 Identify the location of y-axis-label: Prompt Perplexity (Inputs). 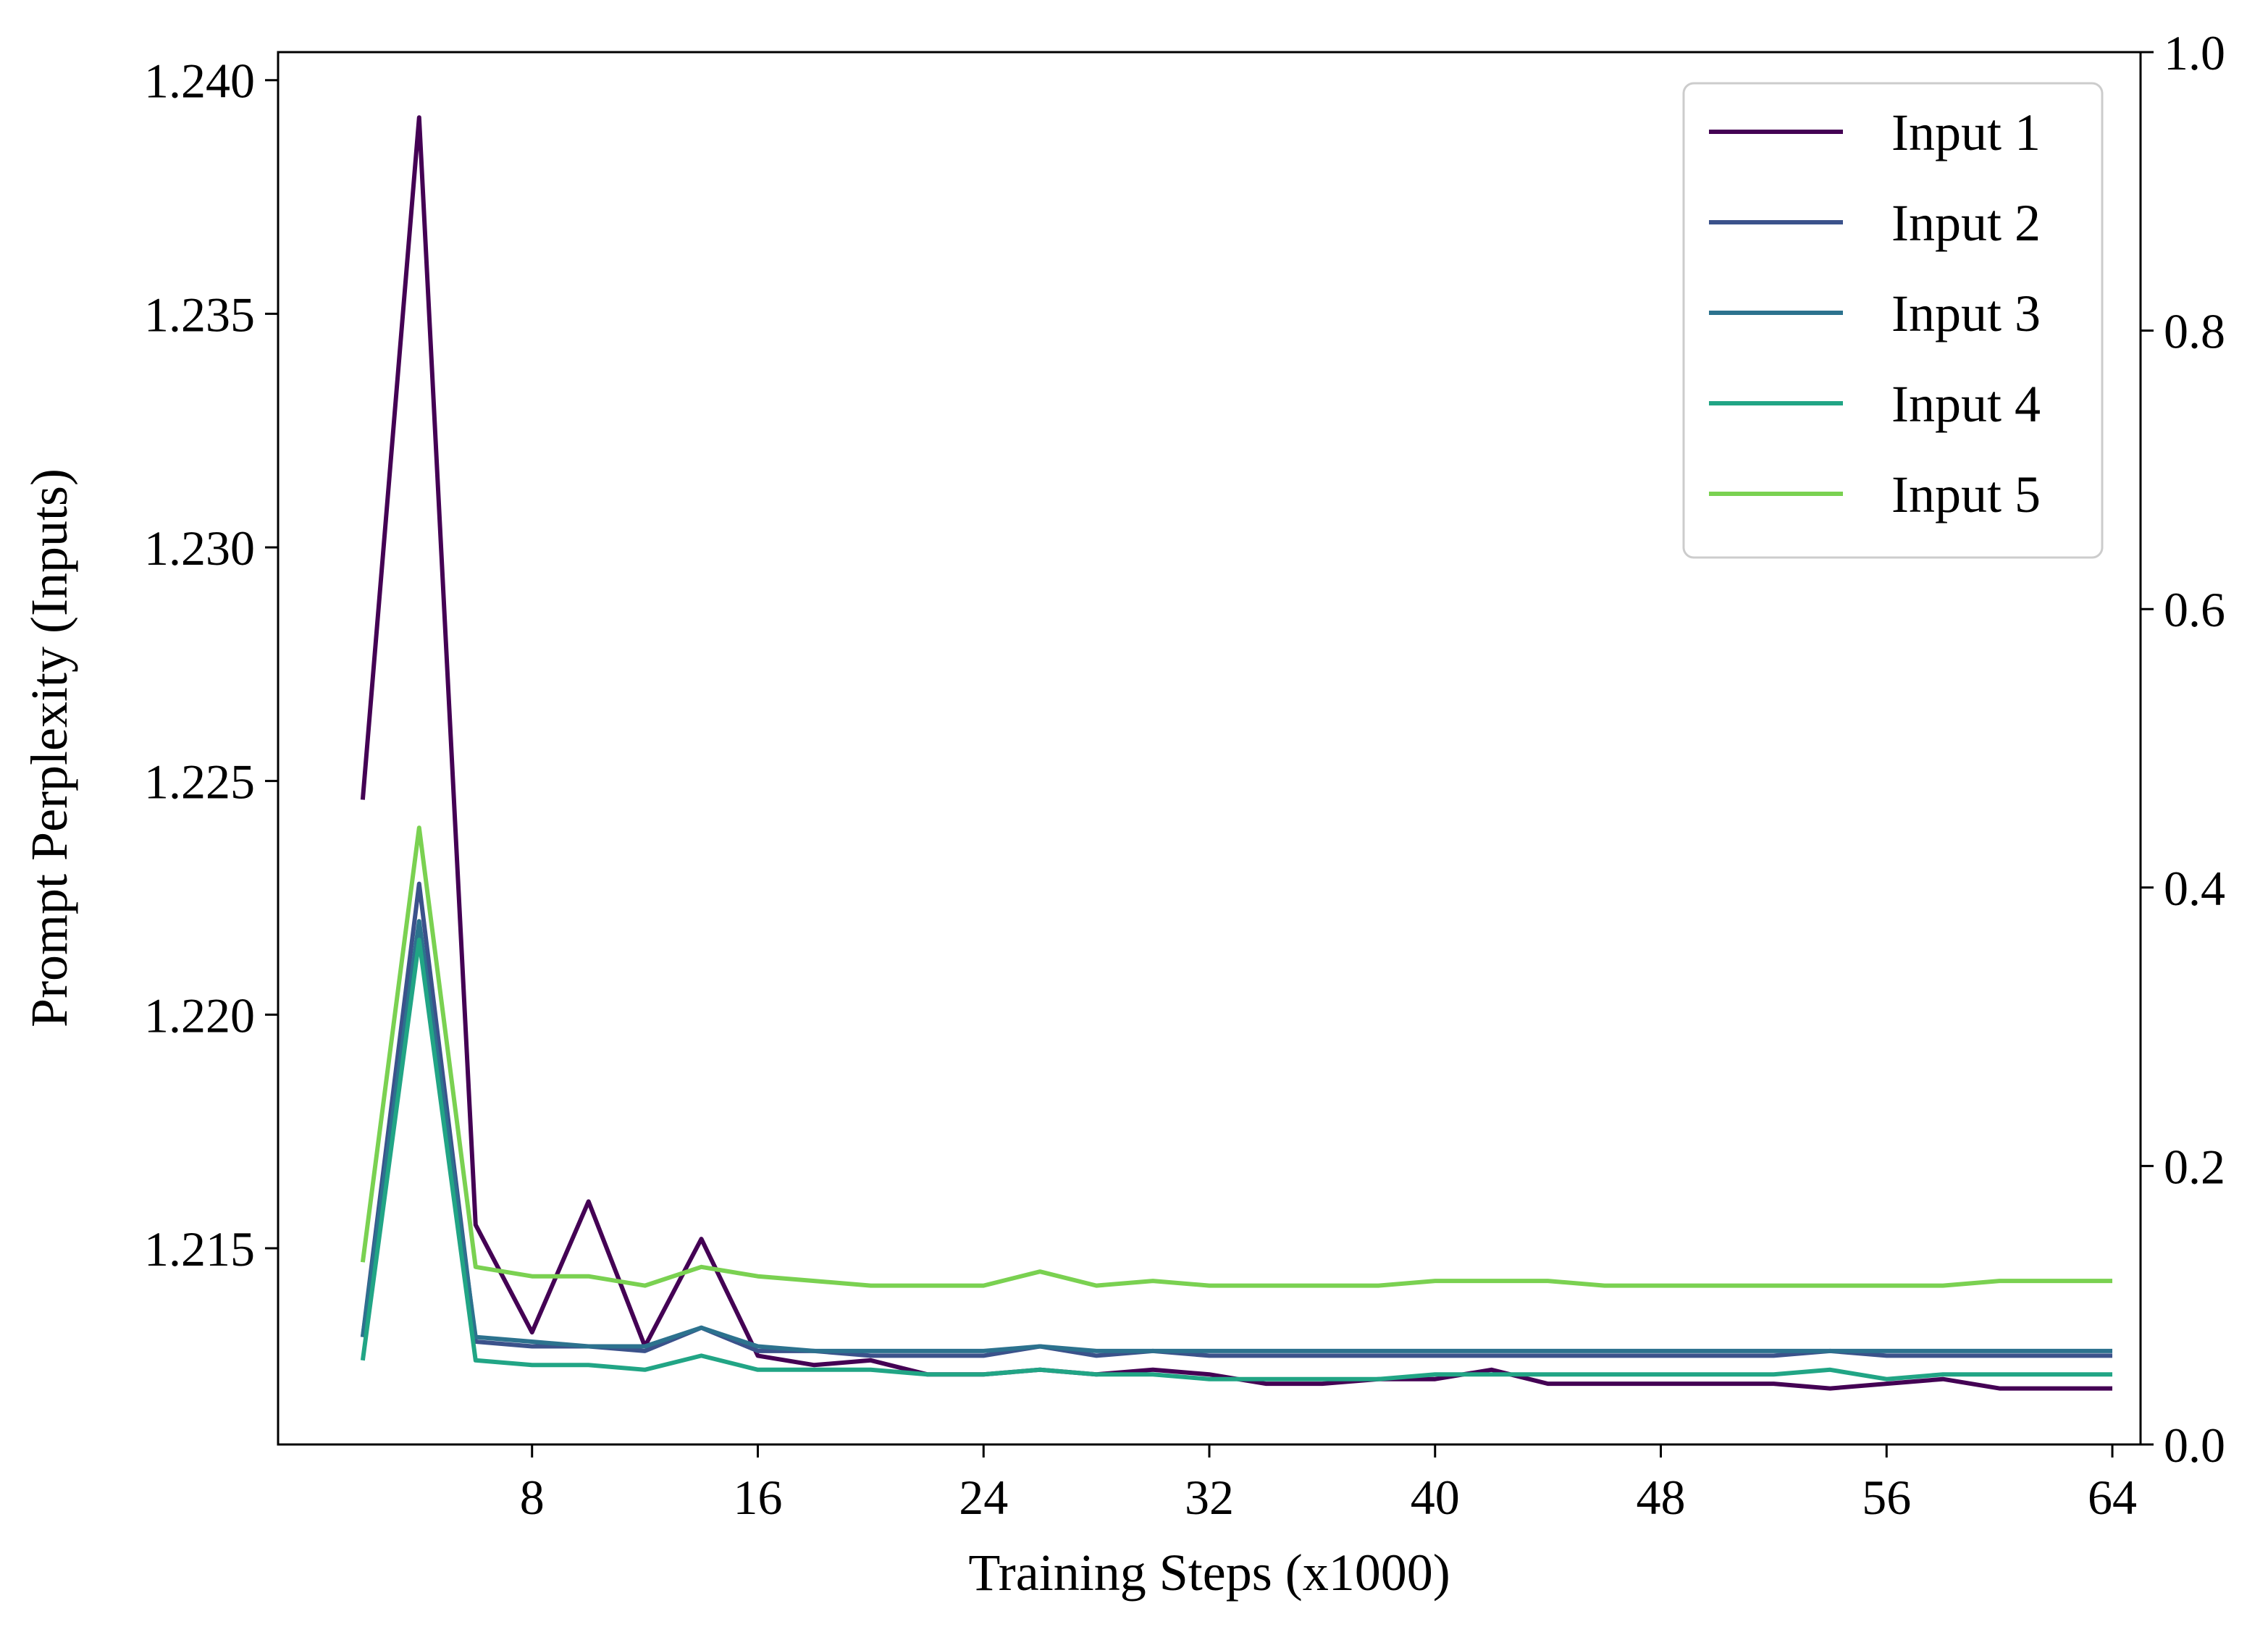
(49, 747).